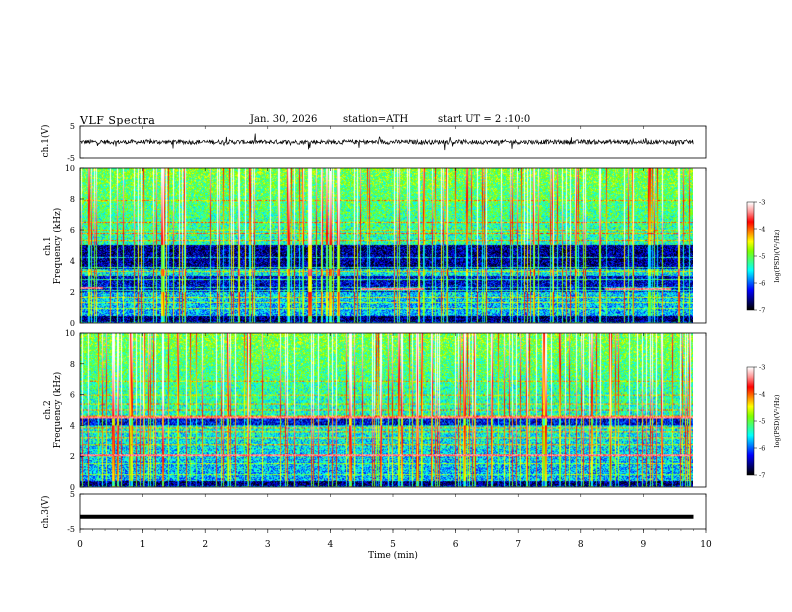 The width and height of the screenshot is (792, 612). What do you see at coordinates (48, 409) in the screenshot?
I see `ch2-channel-label: ch.2` at bounding box center [48, 409].